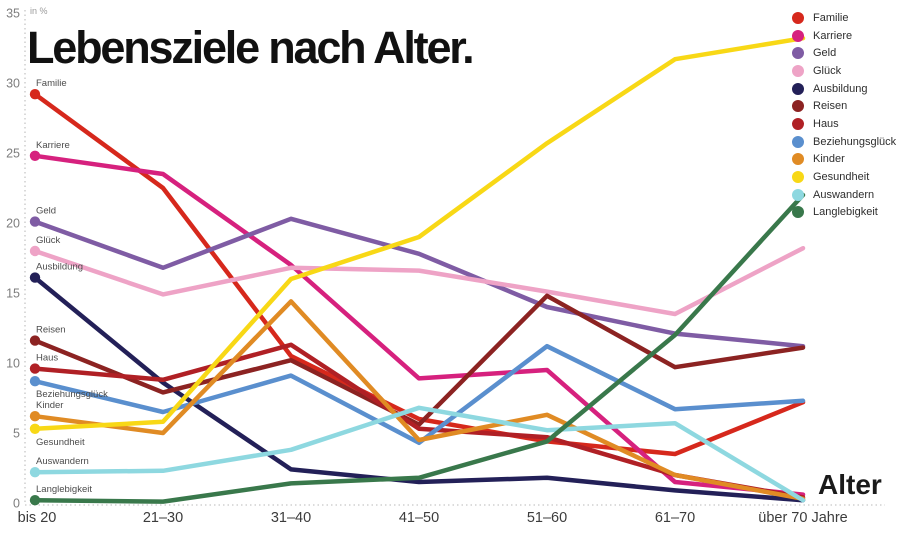 The height and width of the screenshot is (533, 915). I want to click on legend-item-gl-ck: Glück, so click(852, 71).